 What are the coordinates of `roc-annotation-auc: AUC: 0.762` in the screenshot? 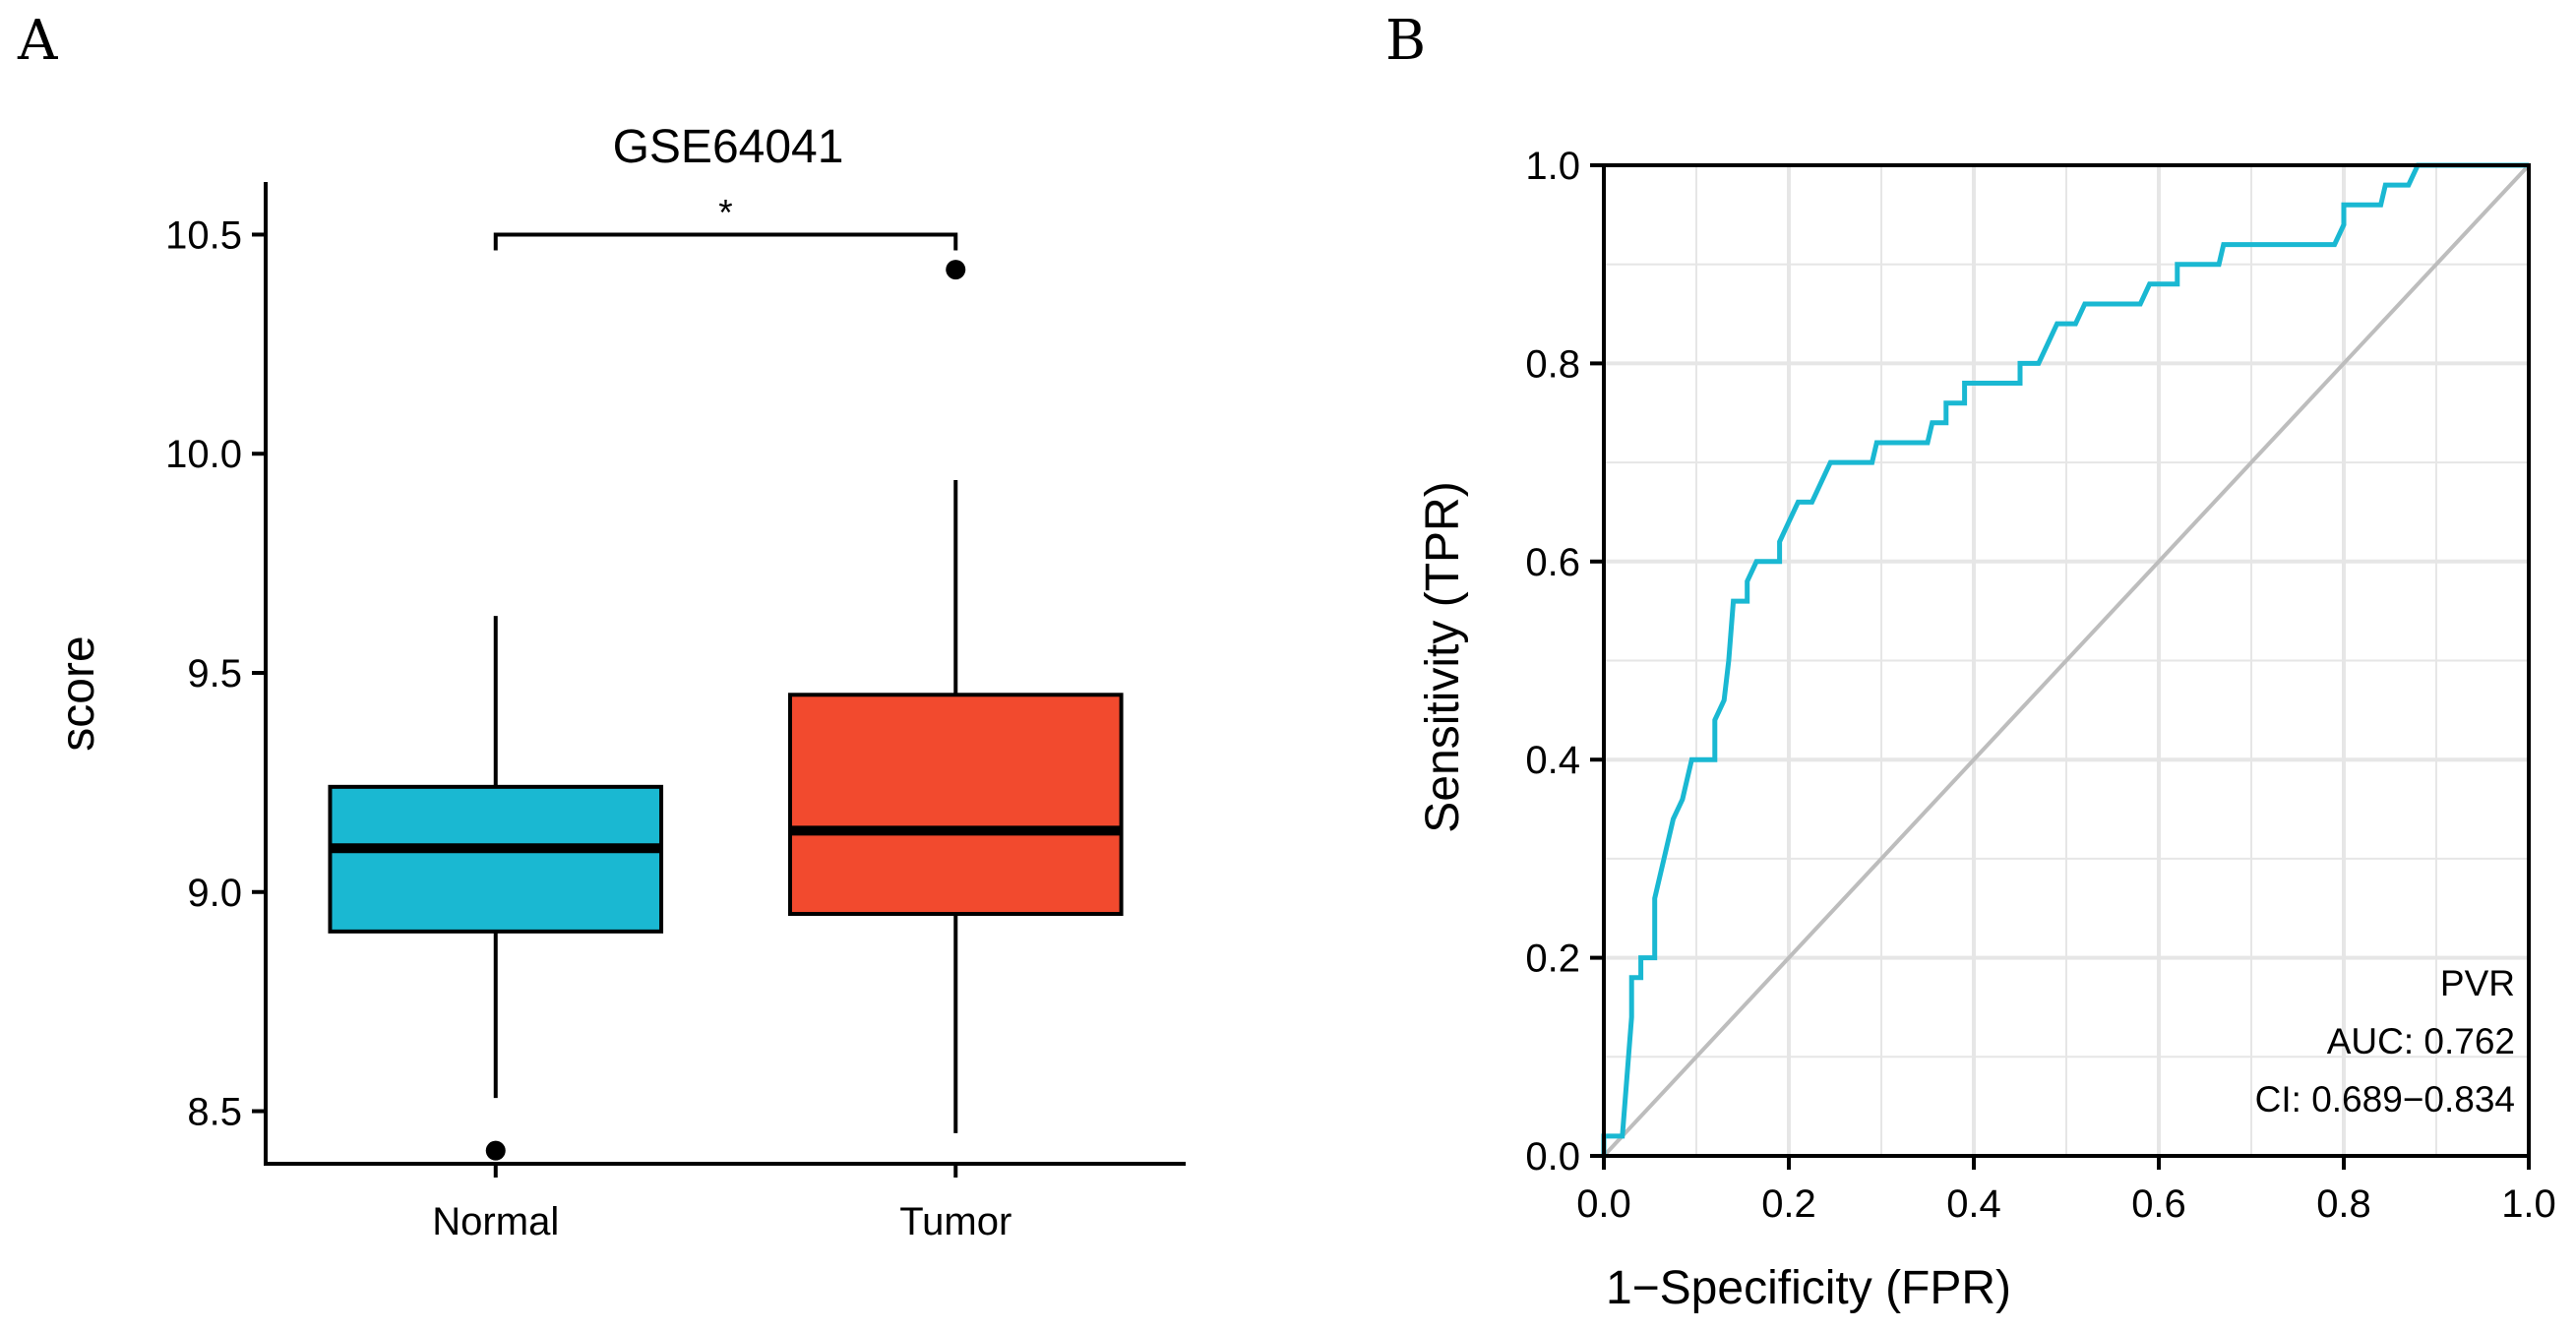 It's located at (2421, 1041).